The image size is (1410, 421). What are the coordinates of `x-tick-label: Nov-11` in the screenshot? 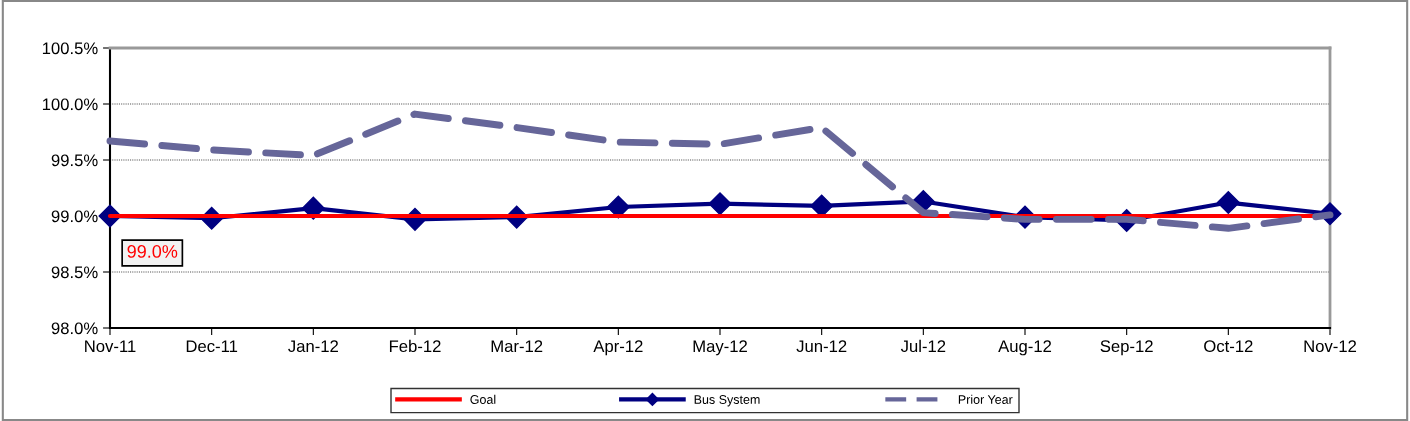 It's located at (110, 346).